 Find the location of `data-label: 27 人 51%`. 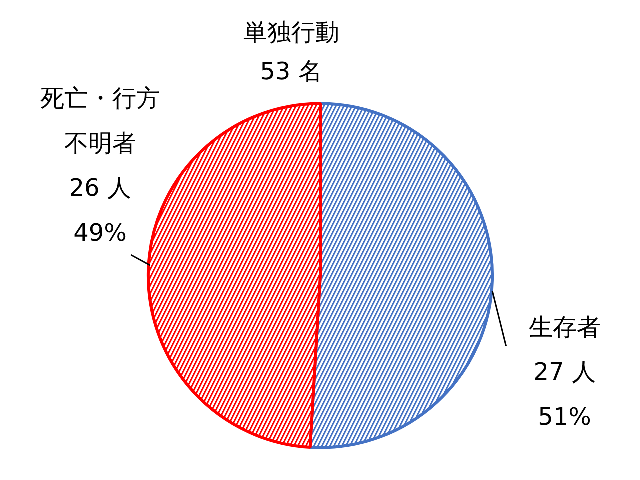

data-label: 27 人 51% is located at coordinates (565, 394).